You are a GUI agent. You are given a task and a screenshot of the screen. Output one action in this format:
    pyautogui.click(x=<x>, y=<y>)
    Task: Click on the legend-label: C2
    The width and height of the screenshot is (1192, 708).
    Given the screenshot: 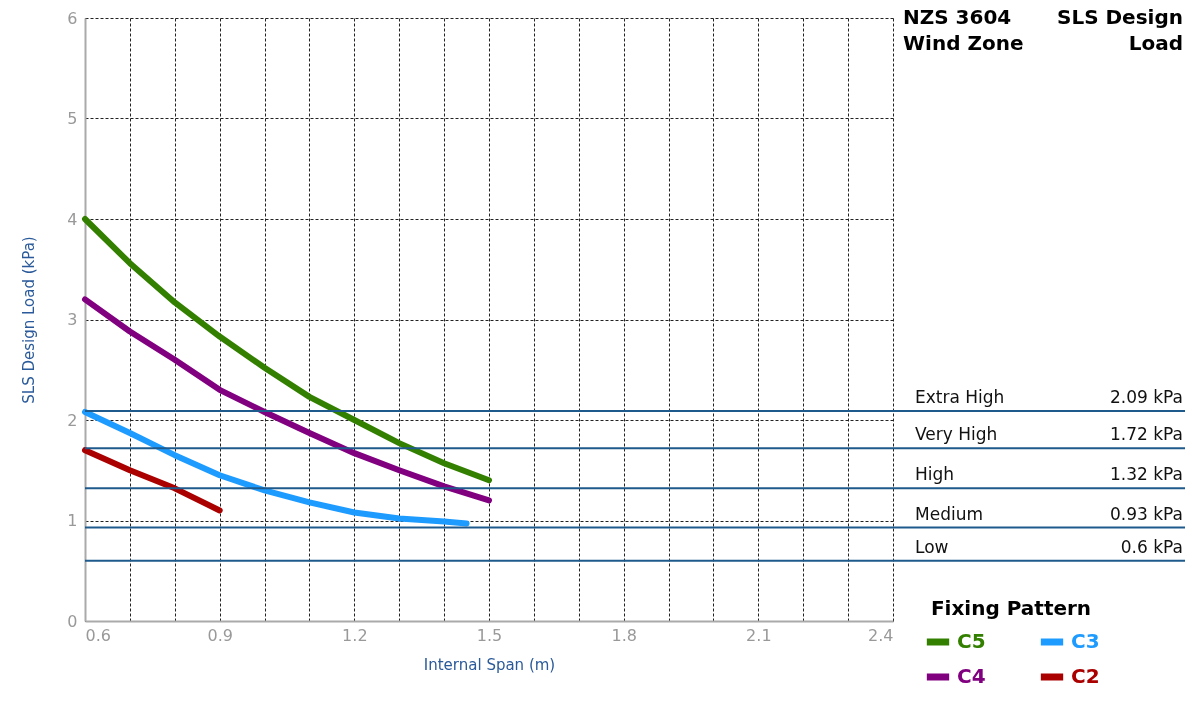 What is the action you would take?
    pyautogui.click(x=1085, y=676)
    